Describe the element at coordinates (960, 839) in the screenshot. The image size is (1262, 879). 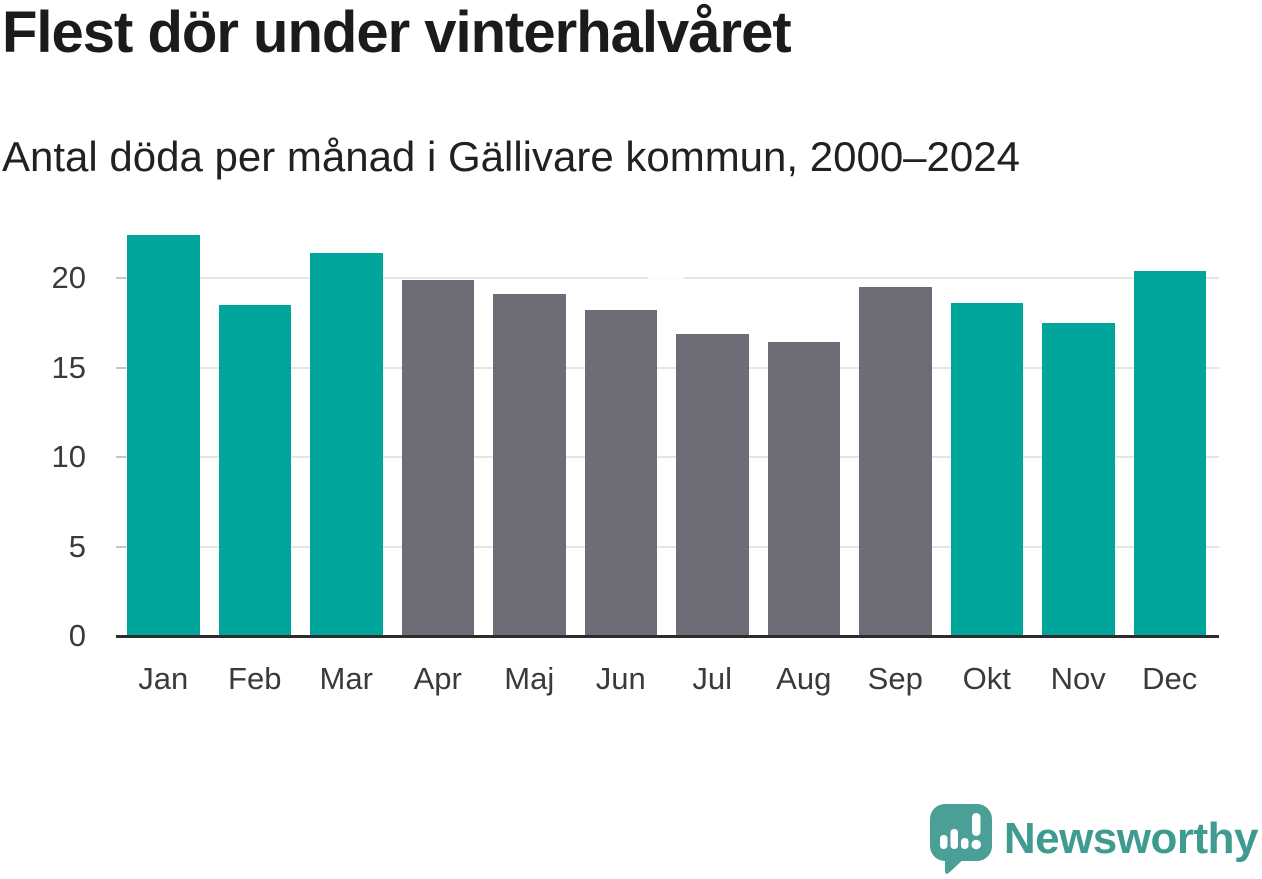
I see `speech-bubble-bar-chart-exclamation-icon` at that location.